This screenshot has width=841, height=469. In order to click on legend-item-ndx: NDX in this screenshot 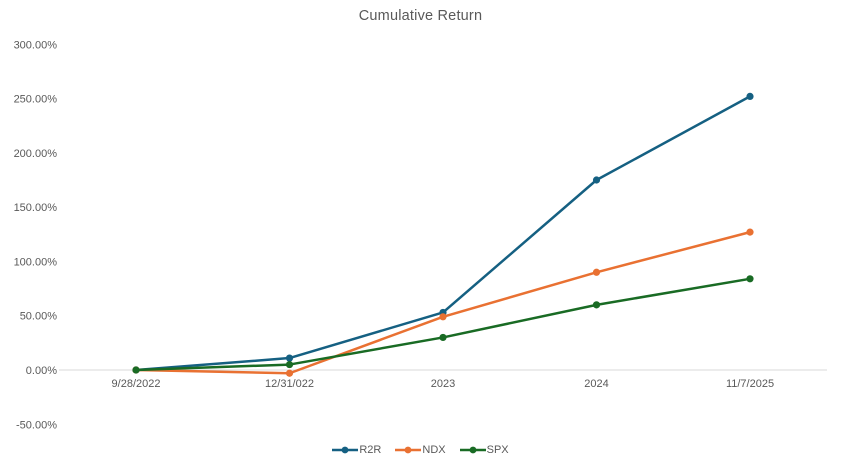, I will do `click(420, 450)`.